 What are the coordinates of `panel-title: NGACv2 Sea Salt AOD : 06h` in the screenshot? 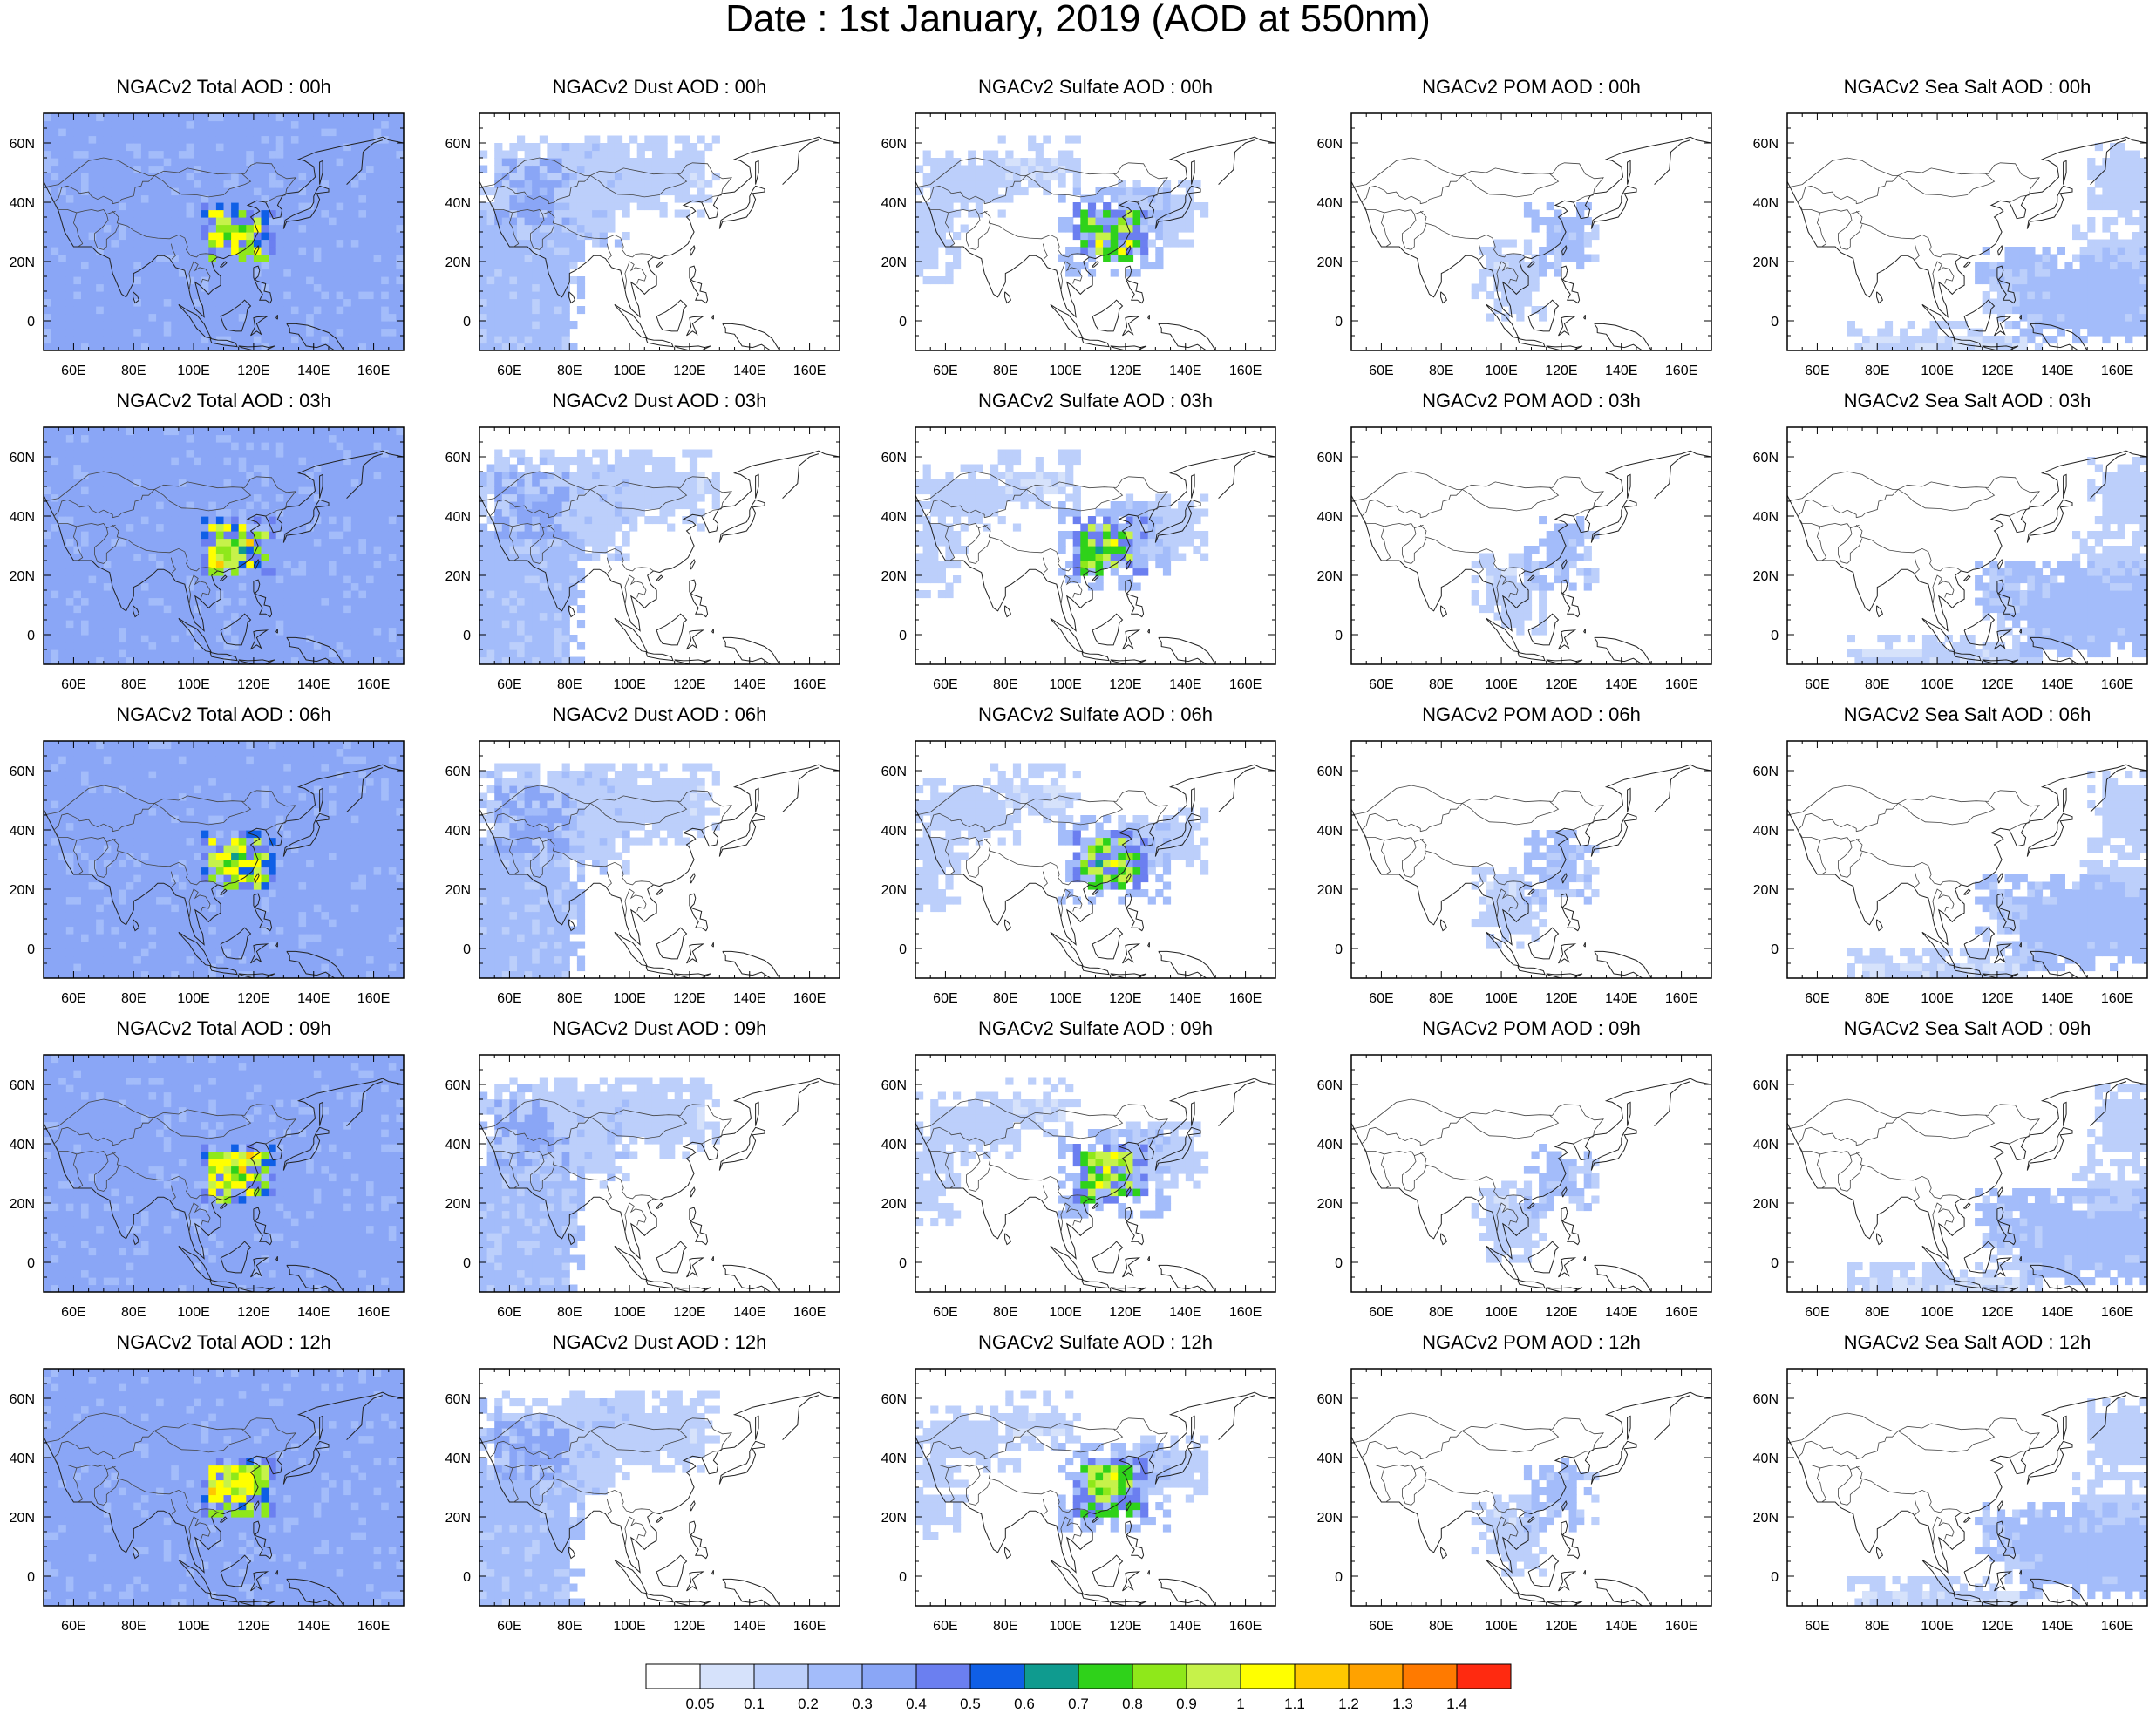 It's located at (1967, 715).